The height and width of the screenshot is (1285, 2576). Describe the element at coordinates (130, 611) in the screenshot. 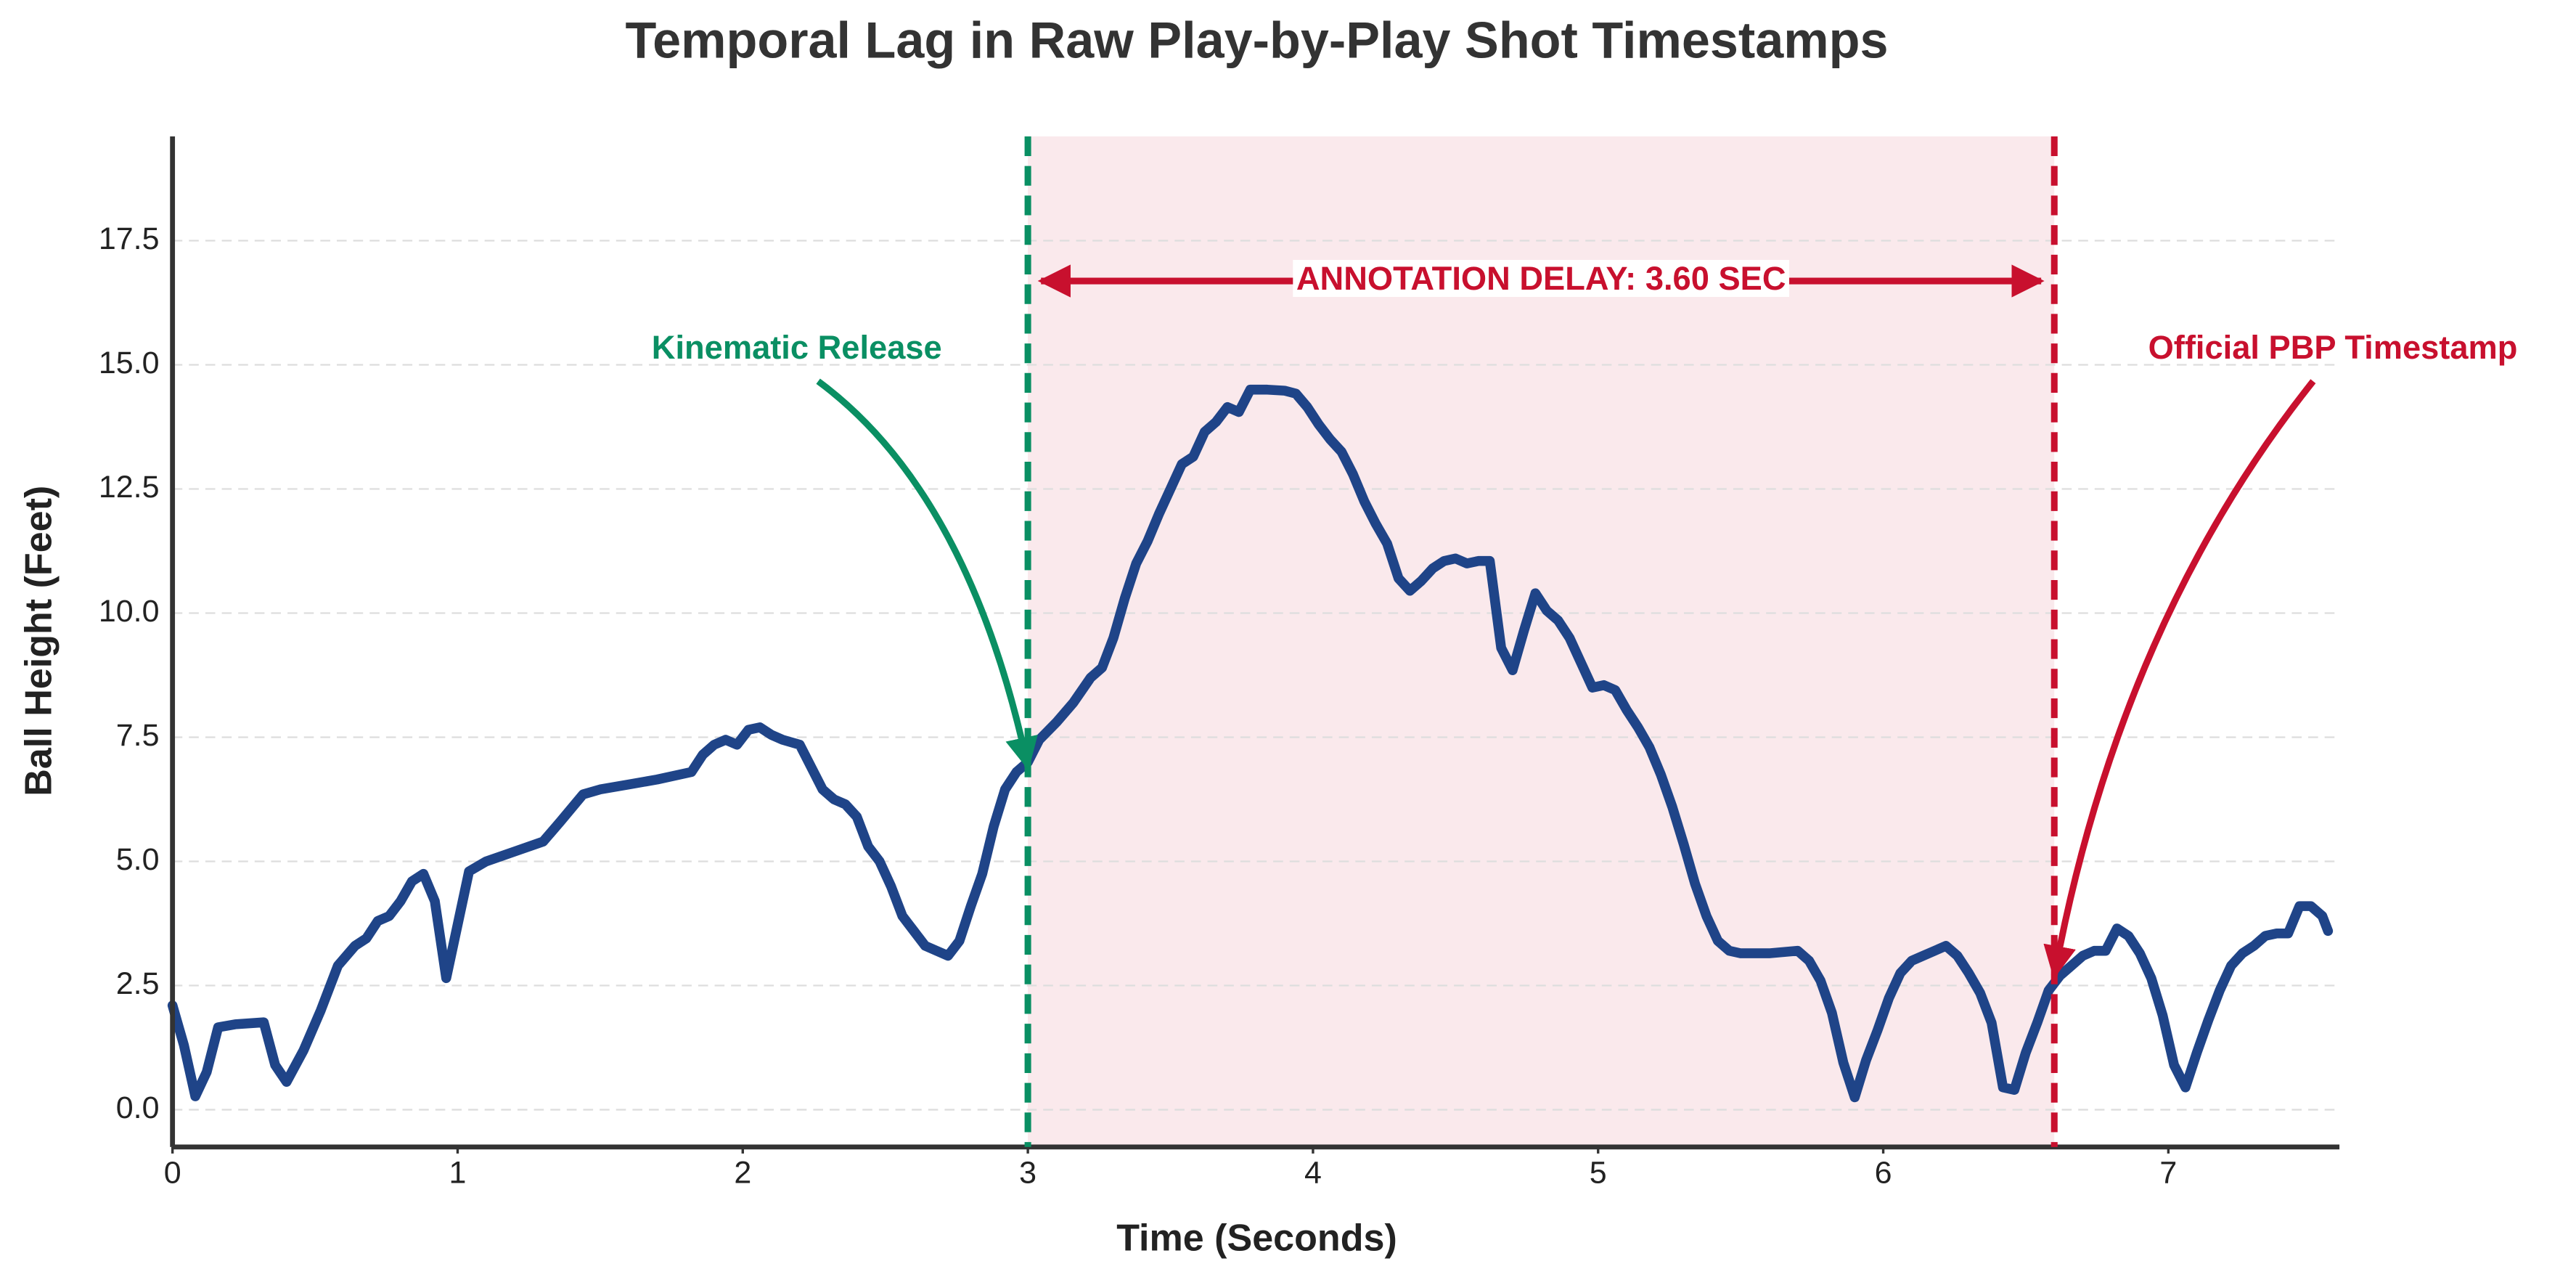

I see `y-tick-label: 10.0` at that location.